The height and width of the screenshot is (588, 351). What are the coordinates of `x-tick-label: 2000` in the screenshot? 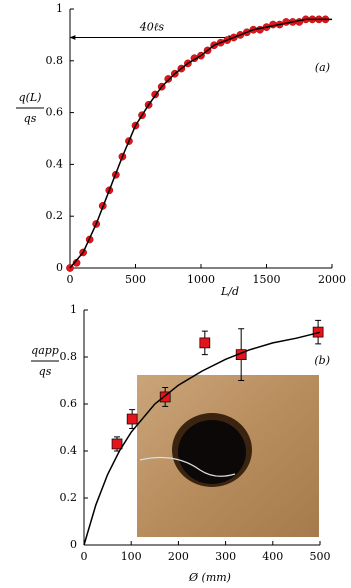 It's located at (332, 279).